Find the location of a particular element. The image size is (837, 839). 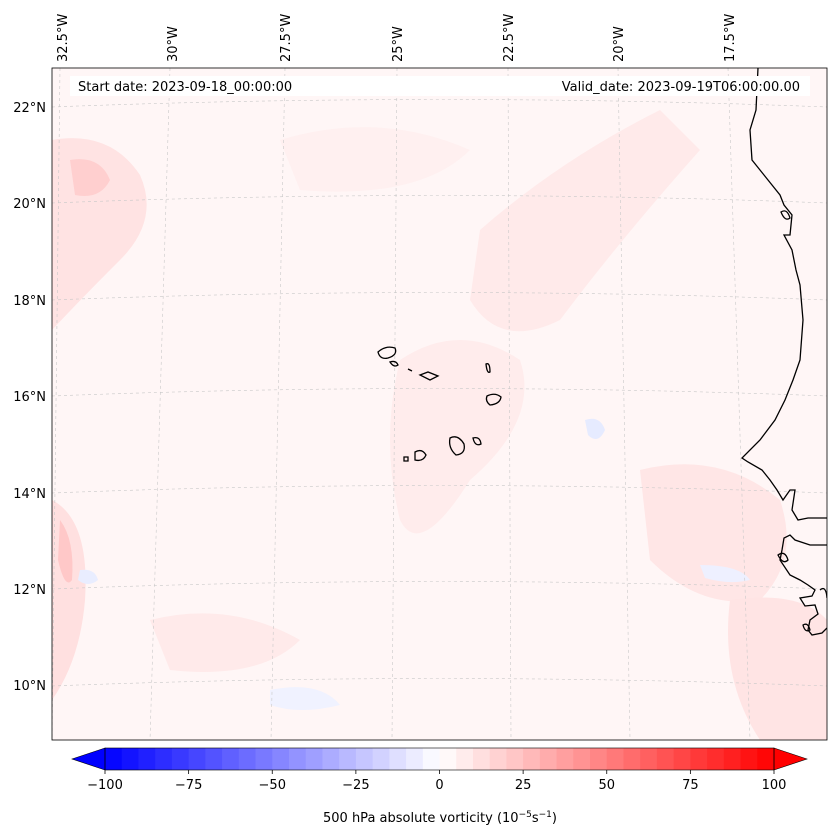

island-sao-nicolau is located at coordinates (429, 376).